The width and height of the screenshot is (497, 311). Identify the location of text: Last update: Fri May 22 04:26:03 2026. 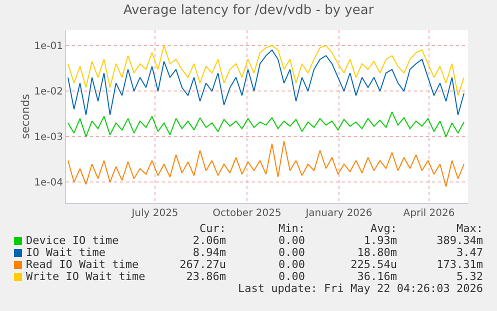
(360, 288).